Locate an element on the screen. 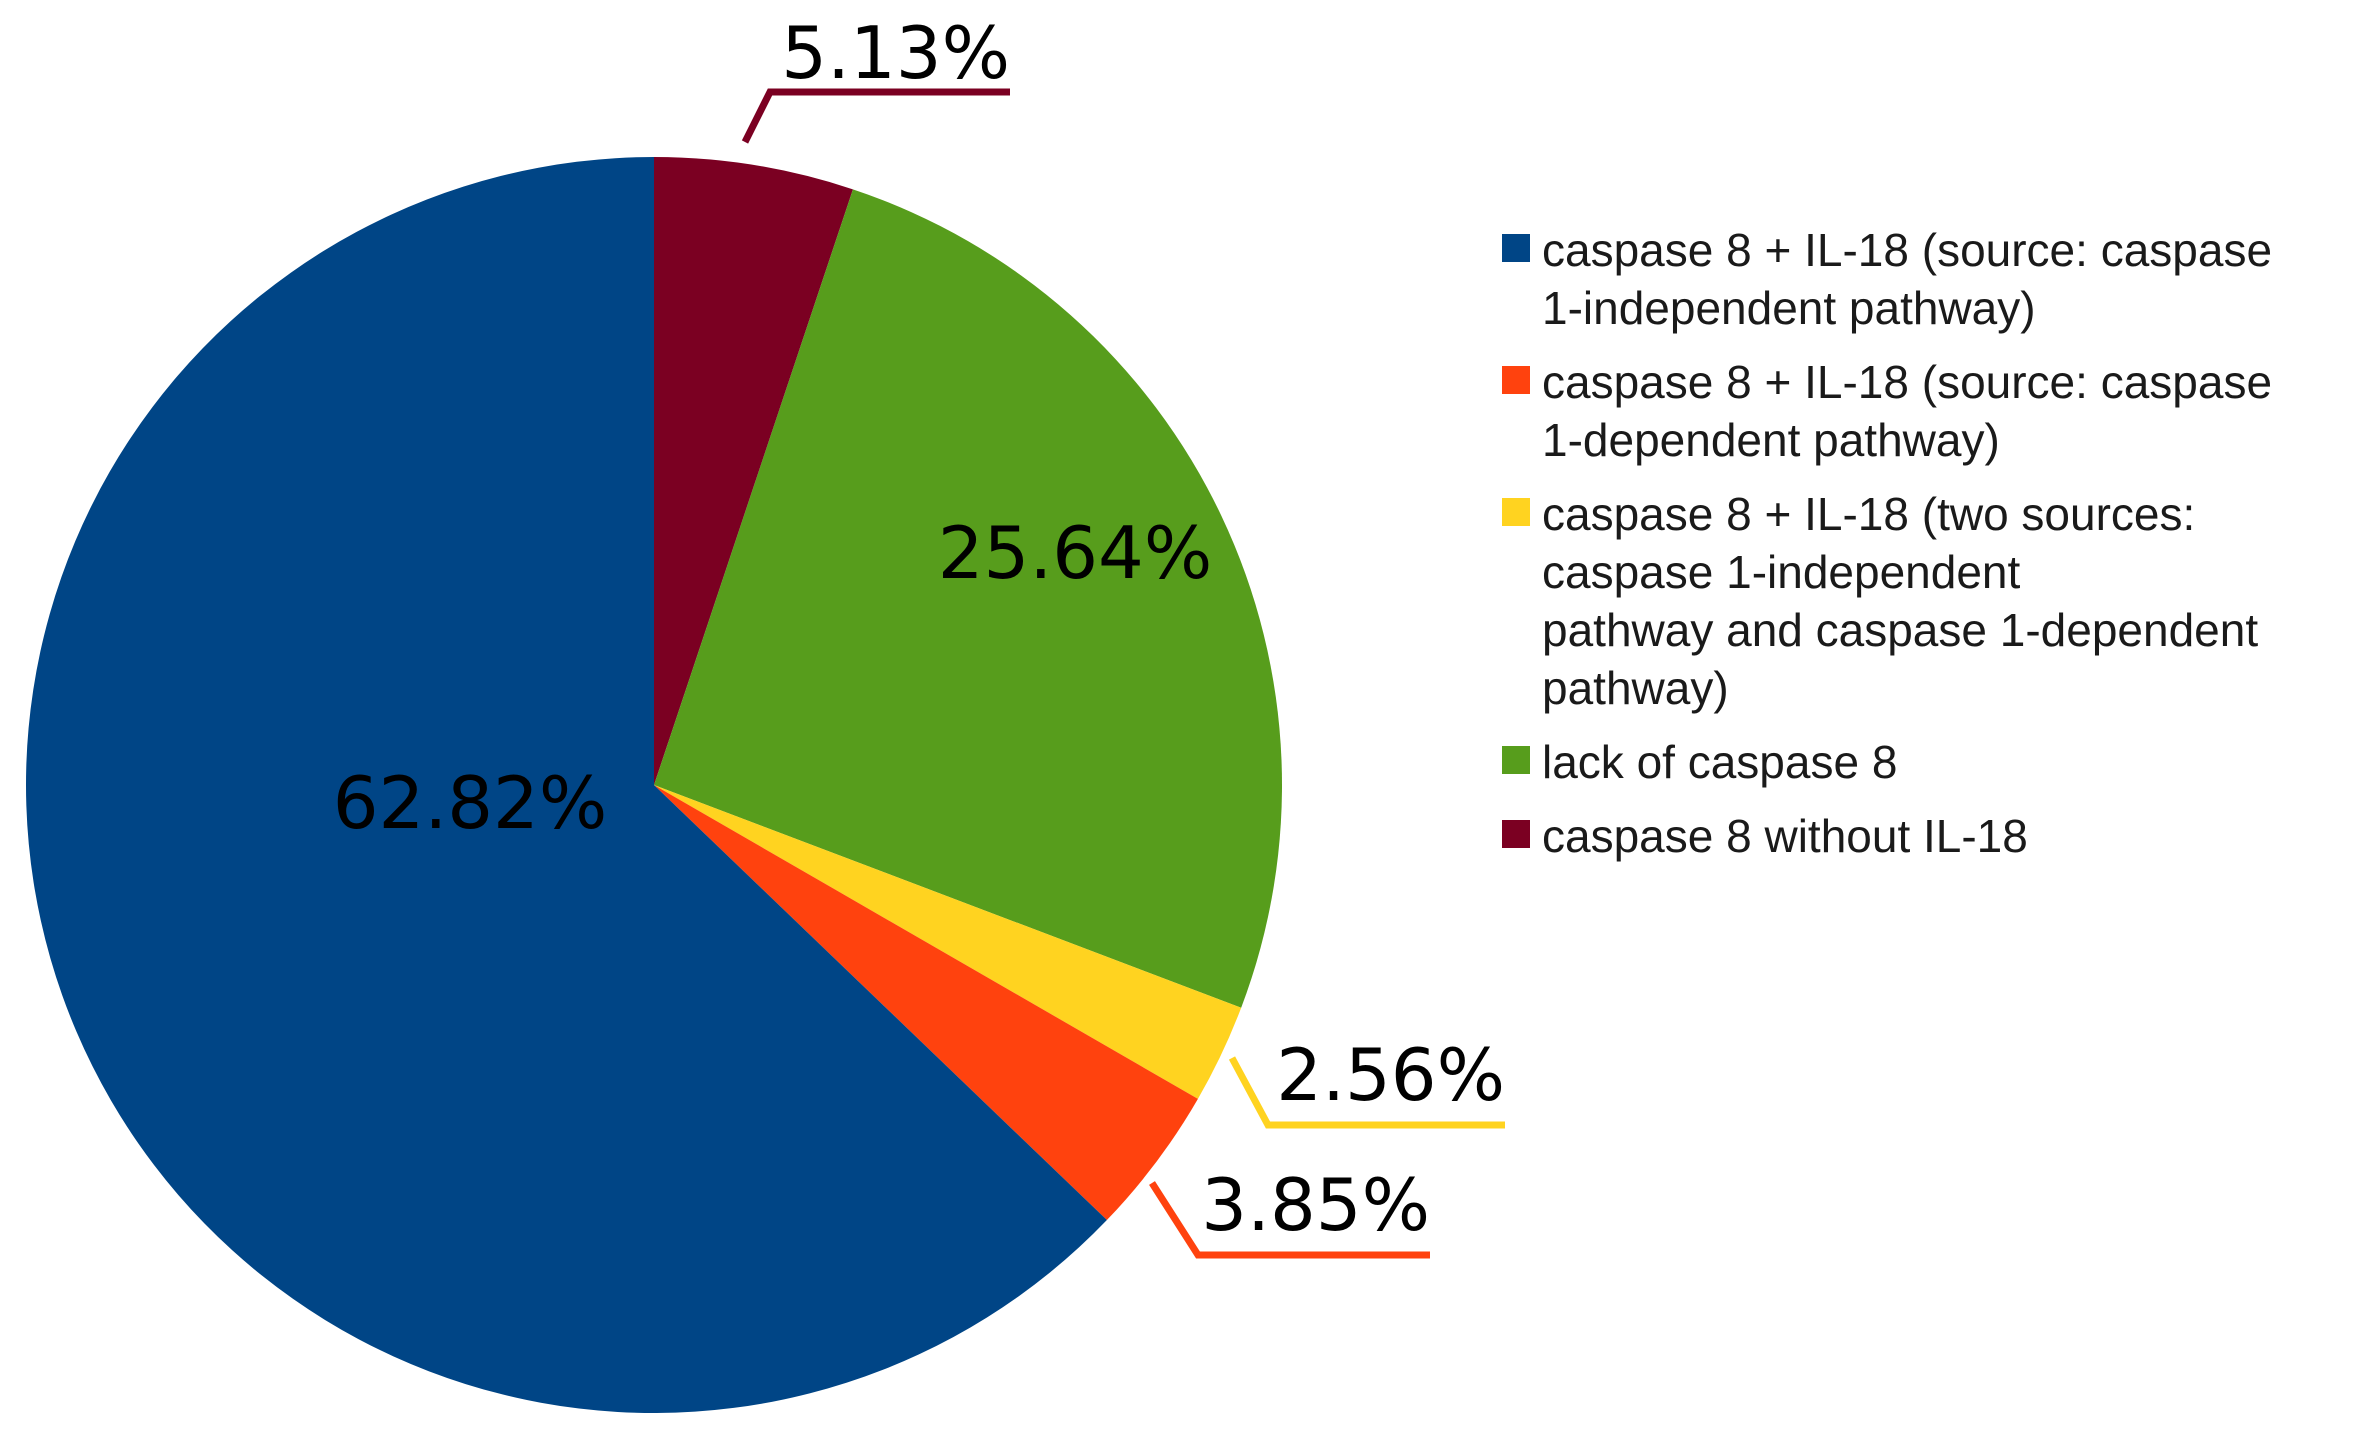  leader-line-caspase-8-il-18-source-caspase-1-dependent-pathway is located at coordinates (1289, 1220).